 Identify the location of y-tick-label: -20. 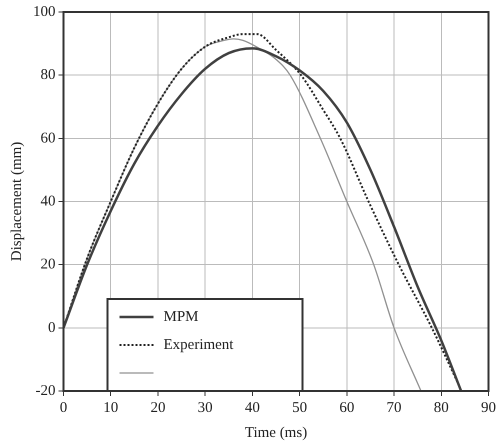
(46, 390).